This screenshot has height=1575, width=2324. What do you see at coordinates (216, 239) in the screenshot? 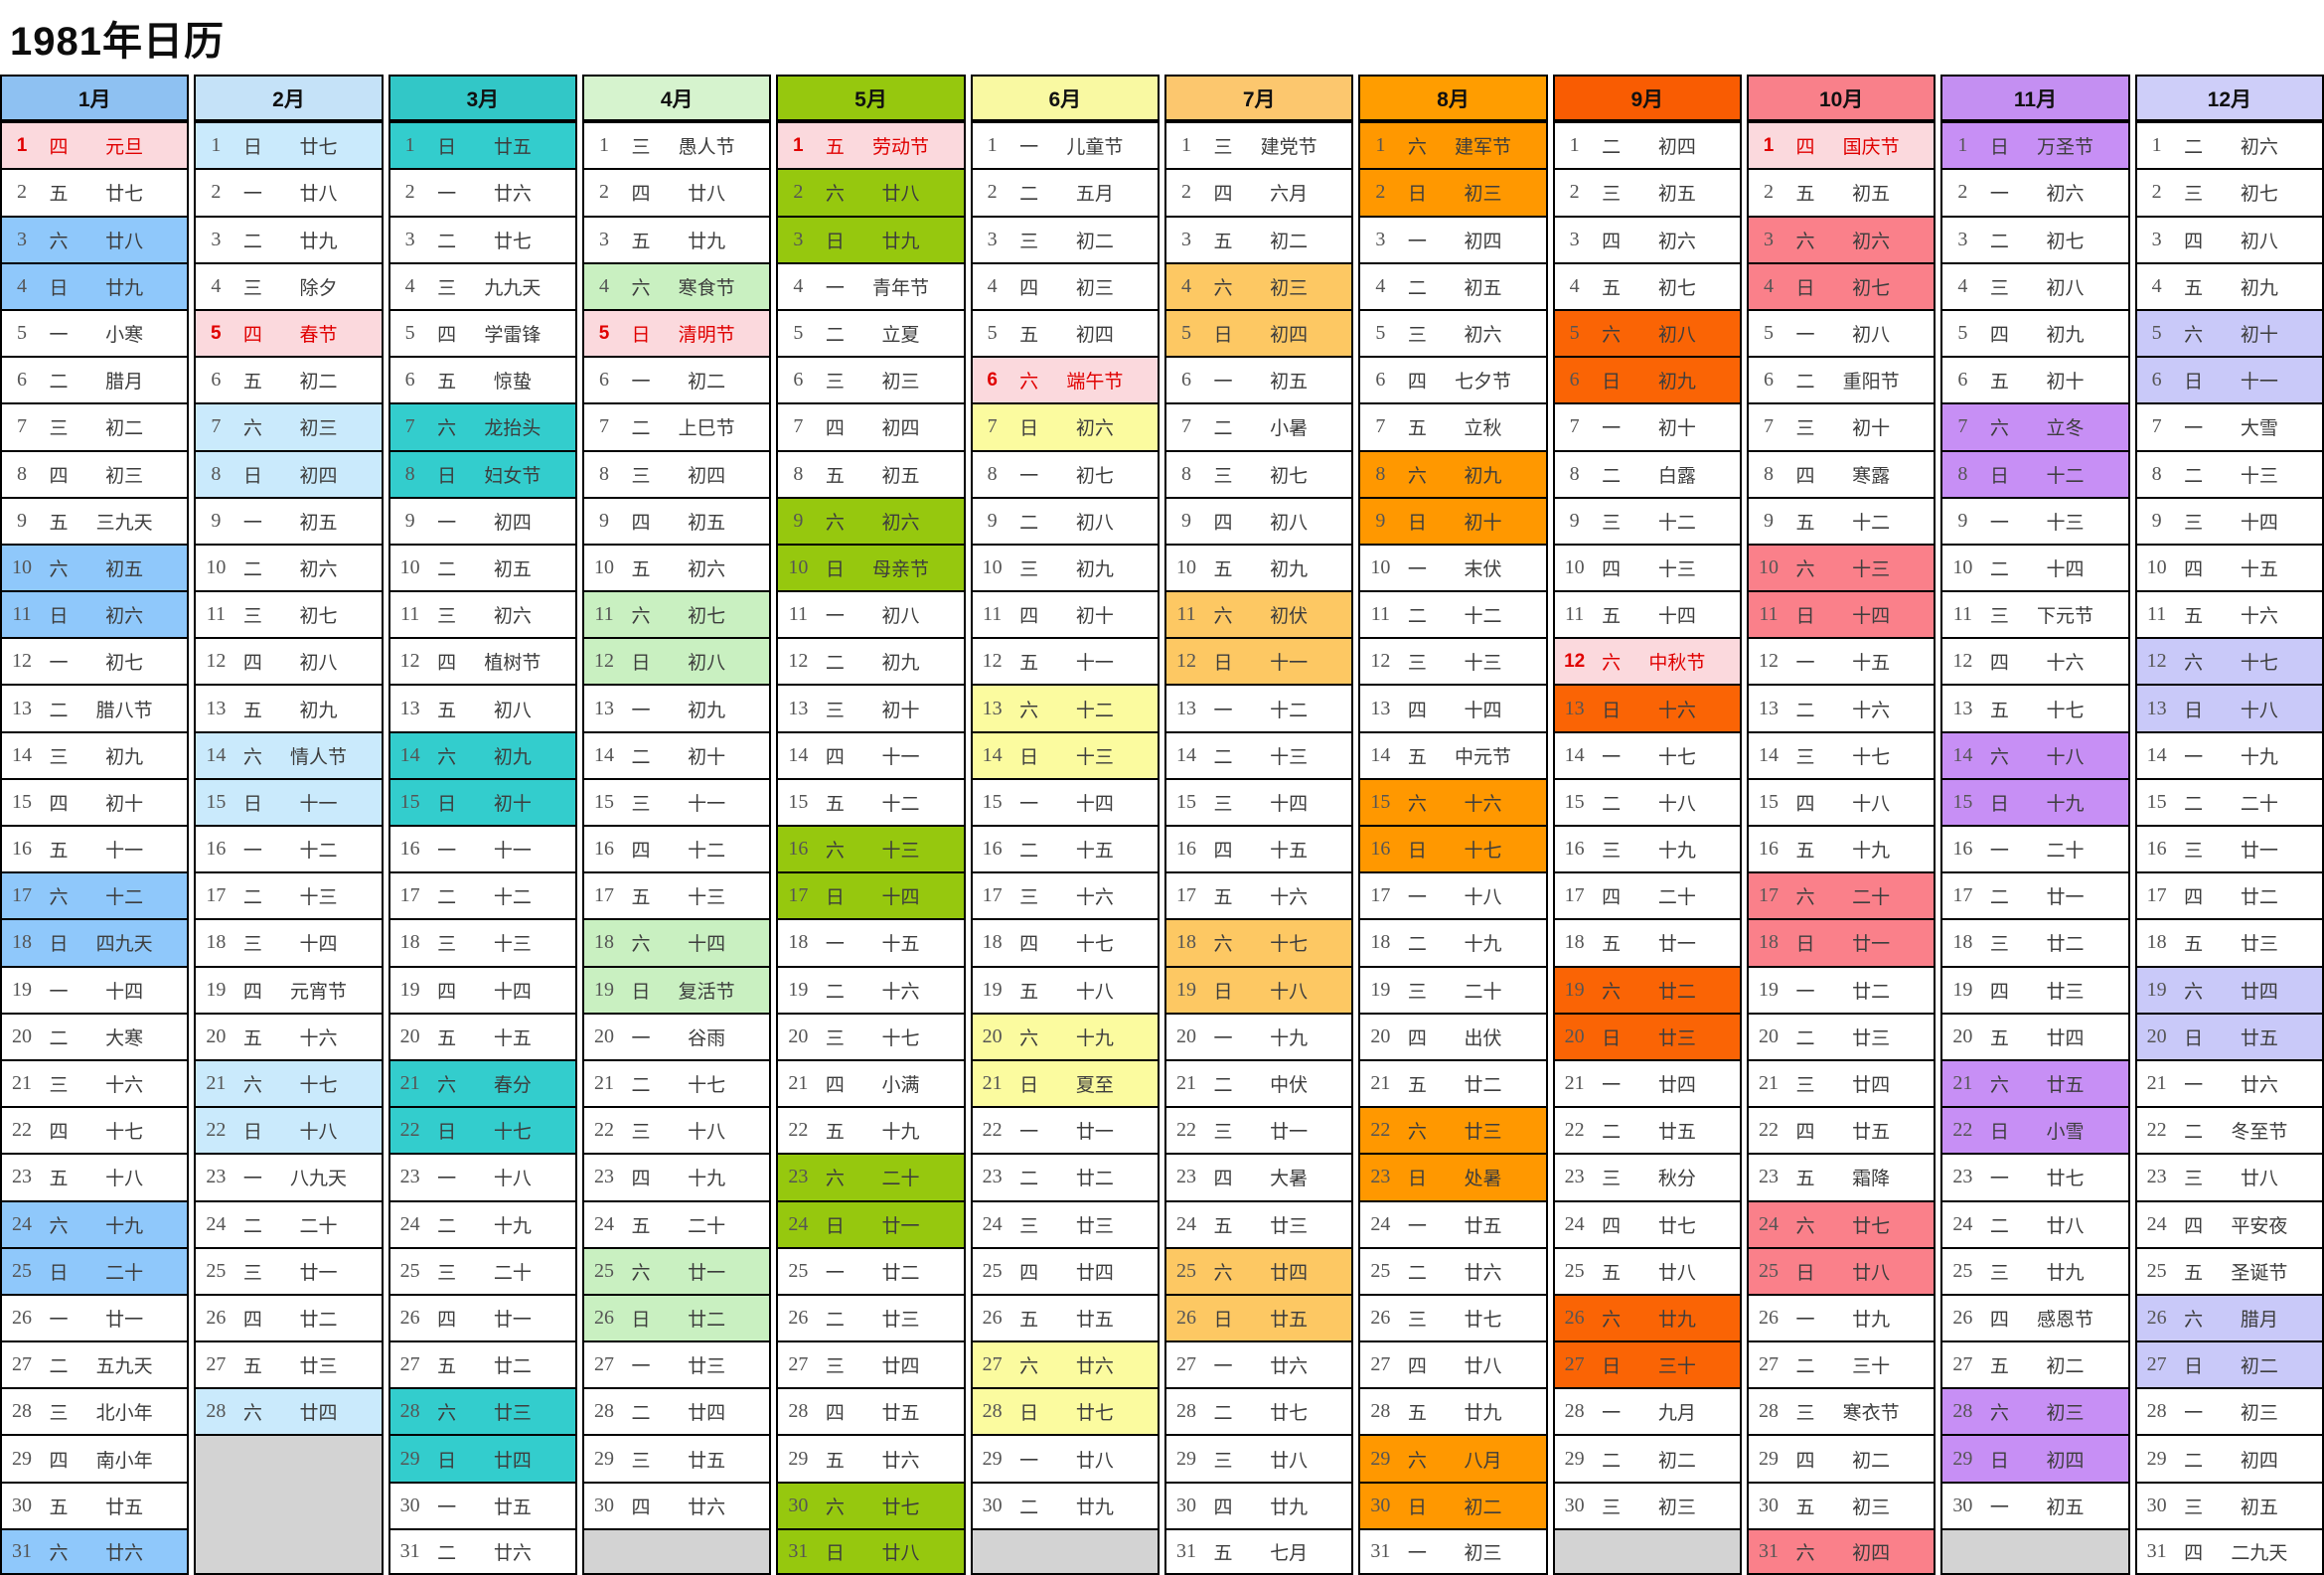
I see `day-number: 3` at bounding box center [216, 239].